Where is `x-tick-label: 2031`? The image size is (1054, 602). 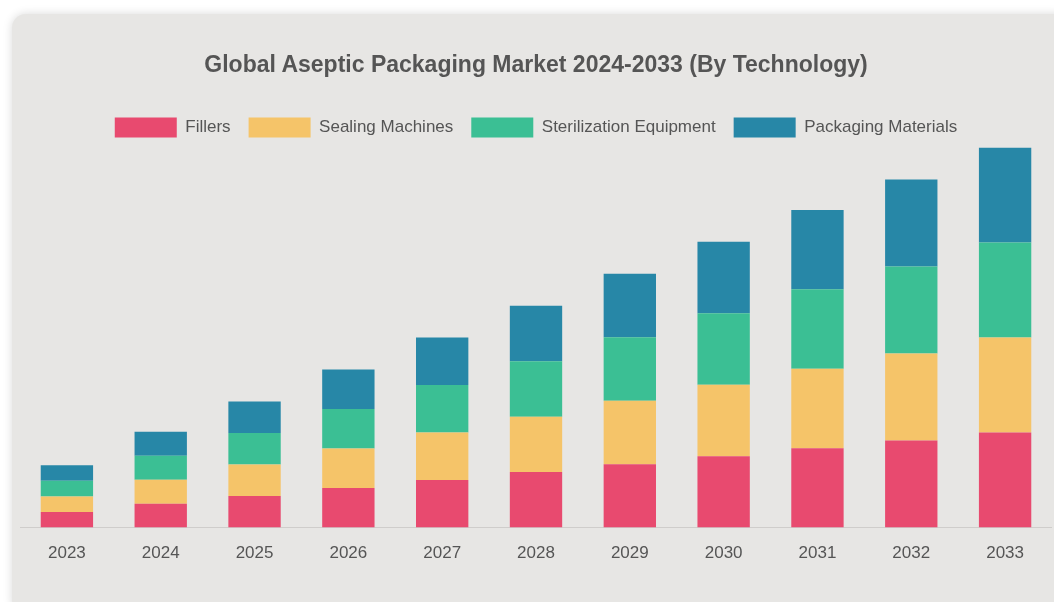
x-tick-label: 2031 is located at coordinates (817, 553).